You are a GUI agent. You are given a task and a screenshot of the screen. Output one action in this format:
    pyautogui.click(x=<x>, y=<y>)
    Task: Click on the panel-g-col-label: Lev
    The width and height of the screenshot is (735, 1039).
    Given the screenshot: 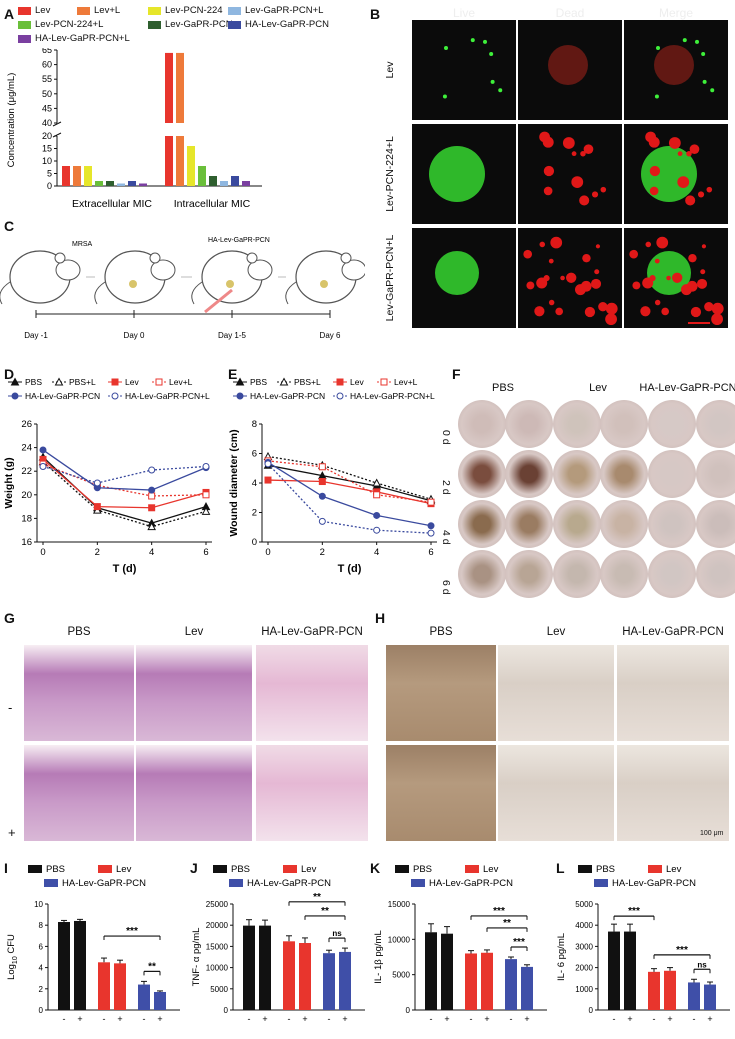 What is the action you would take?
    pyautogui.click(x=194, y=632)
    